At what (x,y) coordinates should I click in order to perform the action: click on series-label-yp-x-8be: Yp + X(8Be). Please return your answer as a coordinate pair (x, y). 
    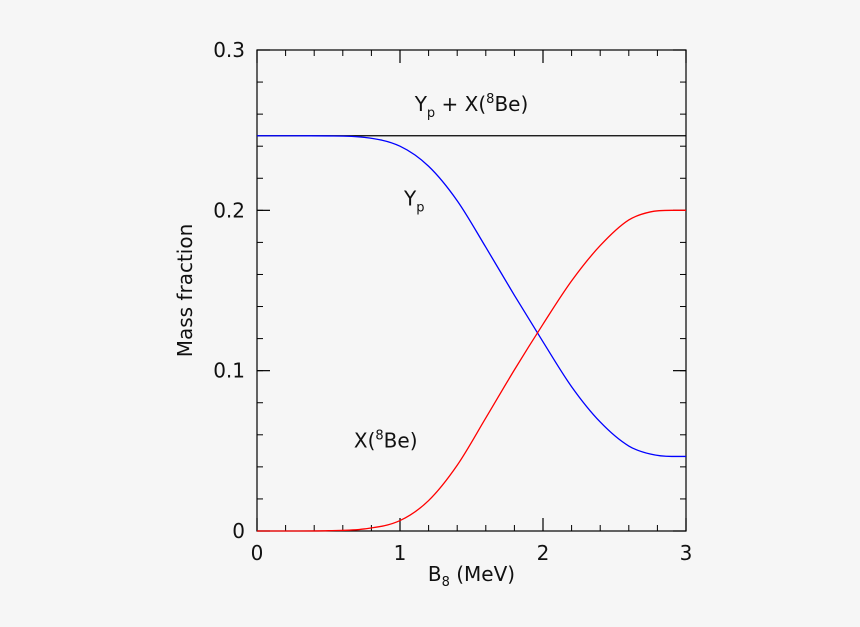
    Looking at the image, I should click on (471, 106).